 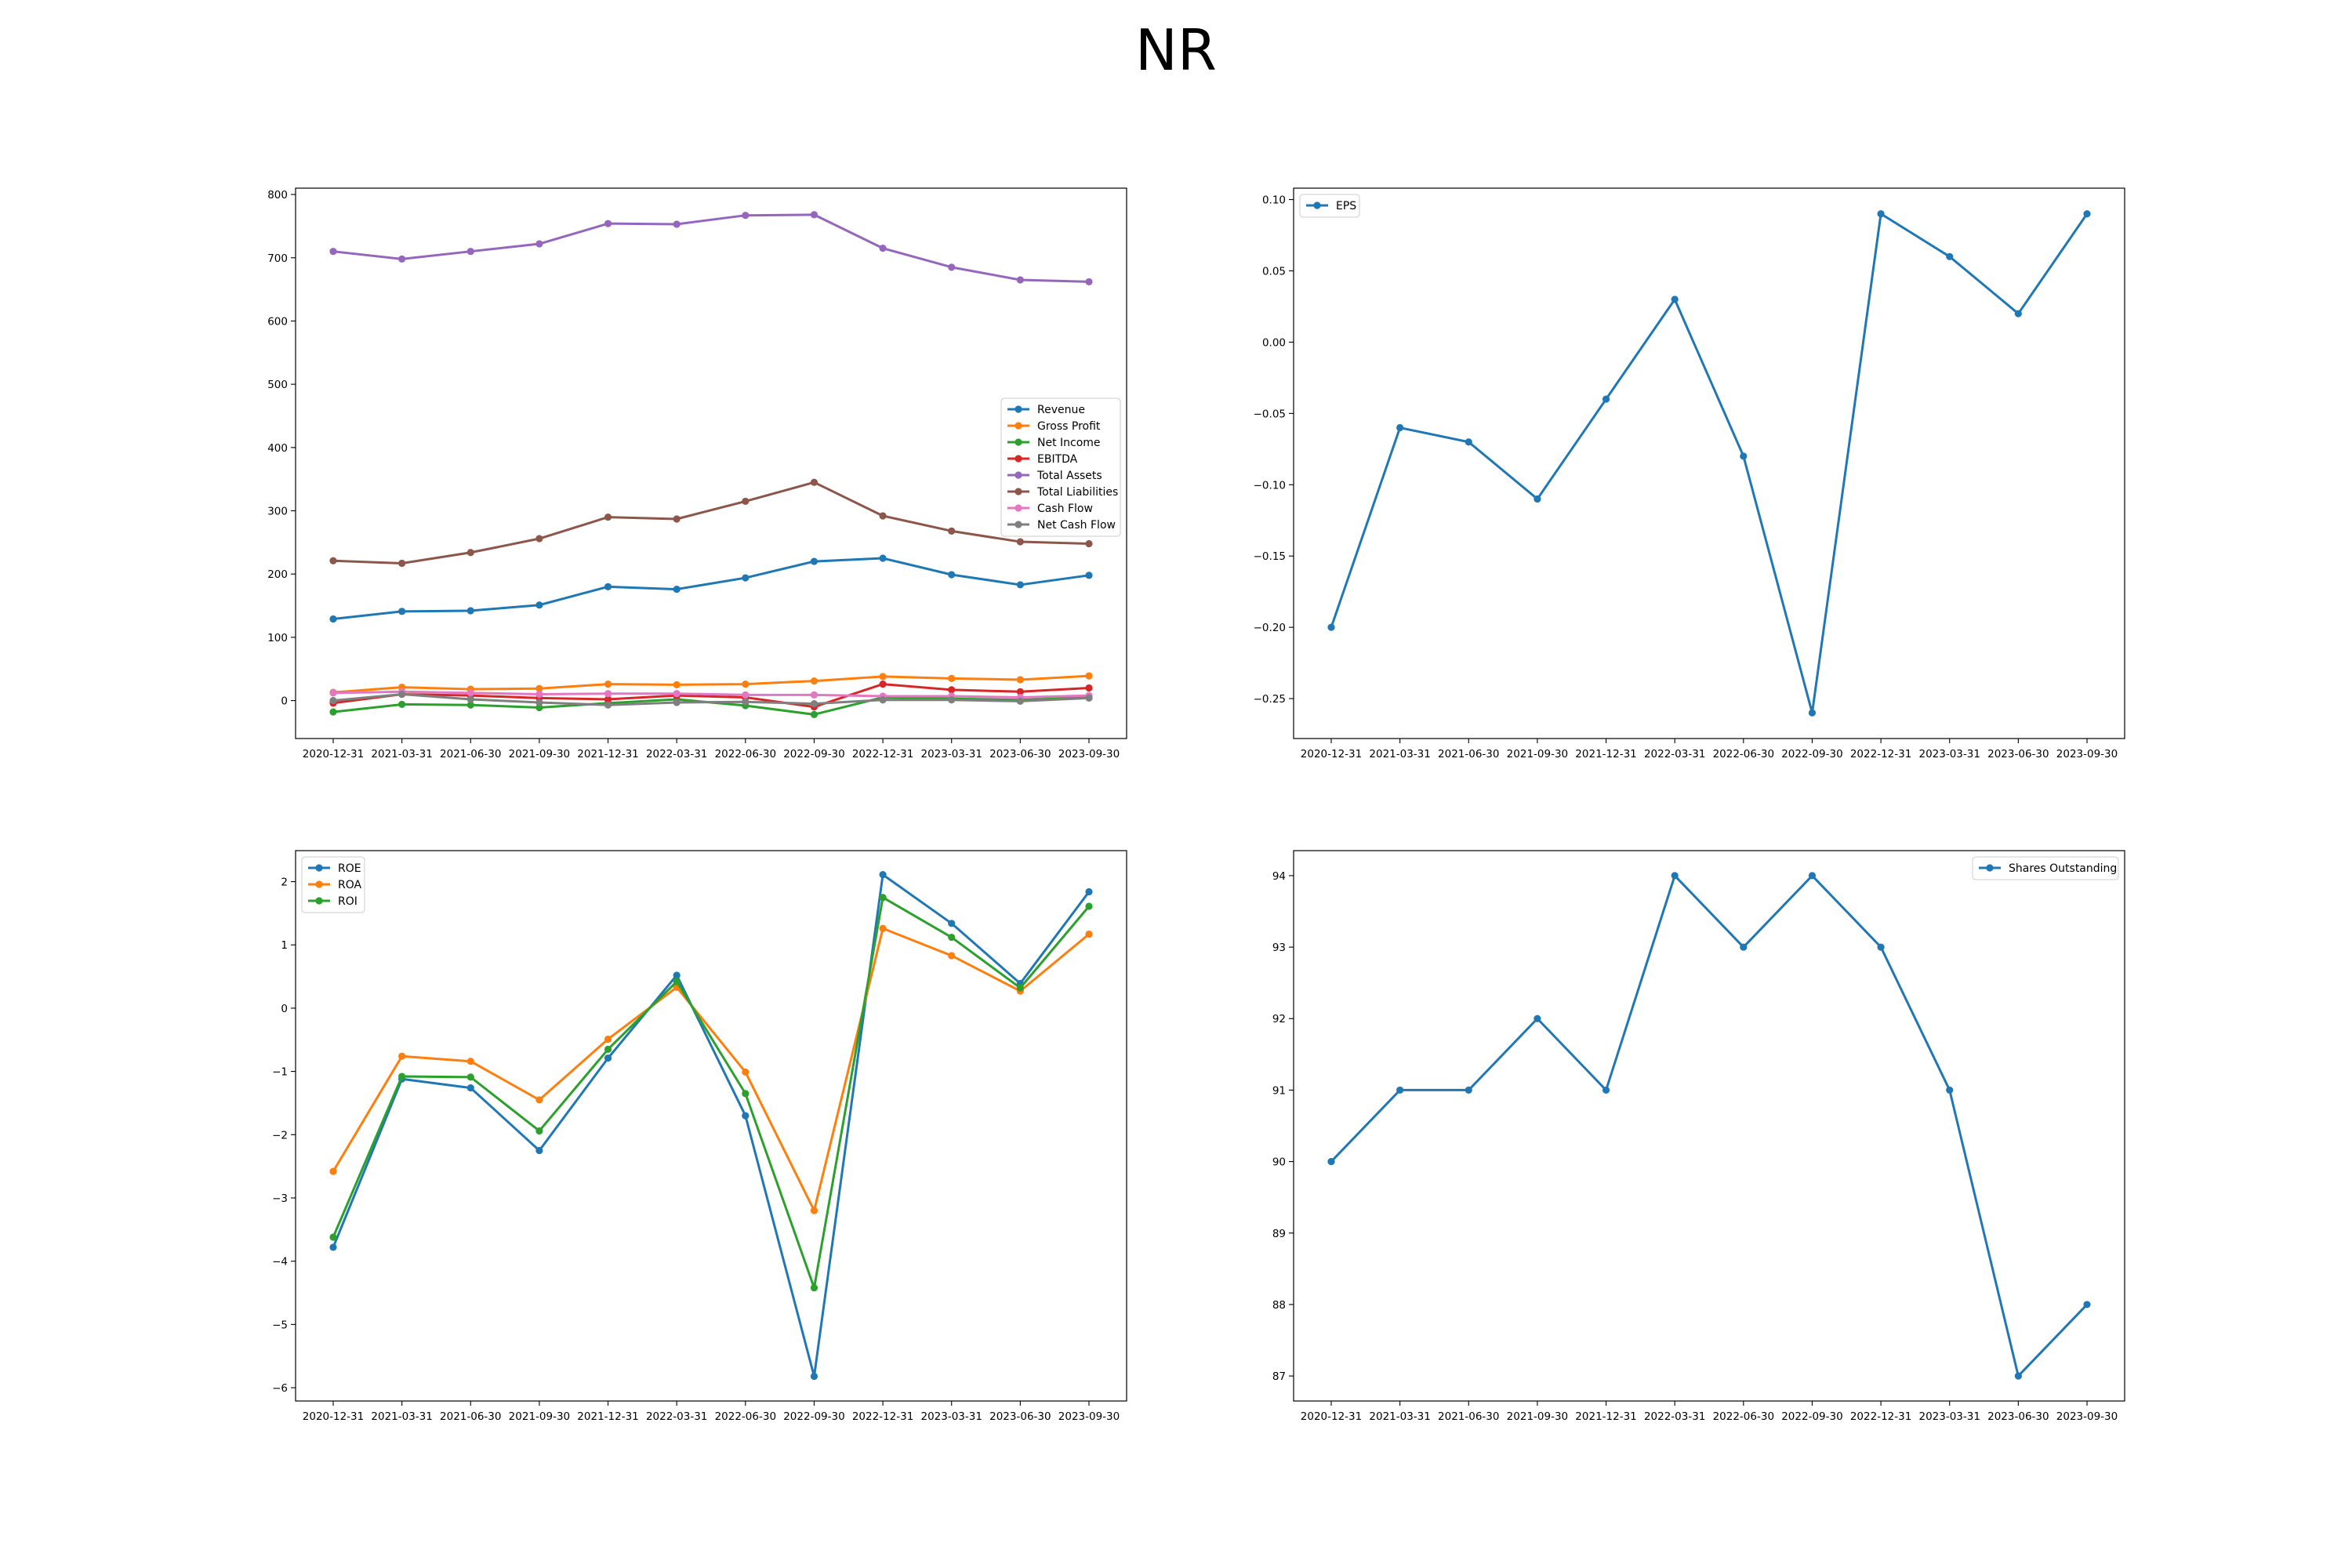 What do you see at coordinates (277, 258) in the screenshot?
I see `y-tick-label: 700` at bounding box center [277, 258].